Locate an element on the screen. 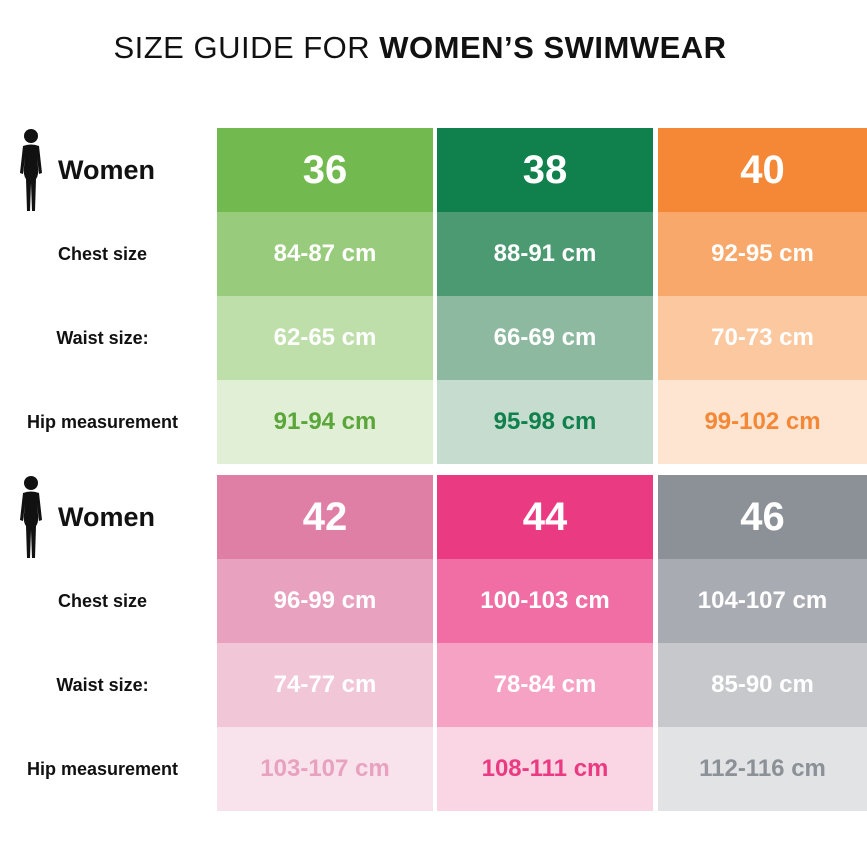 This screenshot has height=867, width=867. hip-value: 108-111 cm is located at coordinates (545, 769).